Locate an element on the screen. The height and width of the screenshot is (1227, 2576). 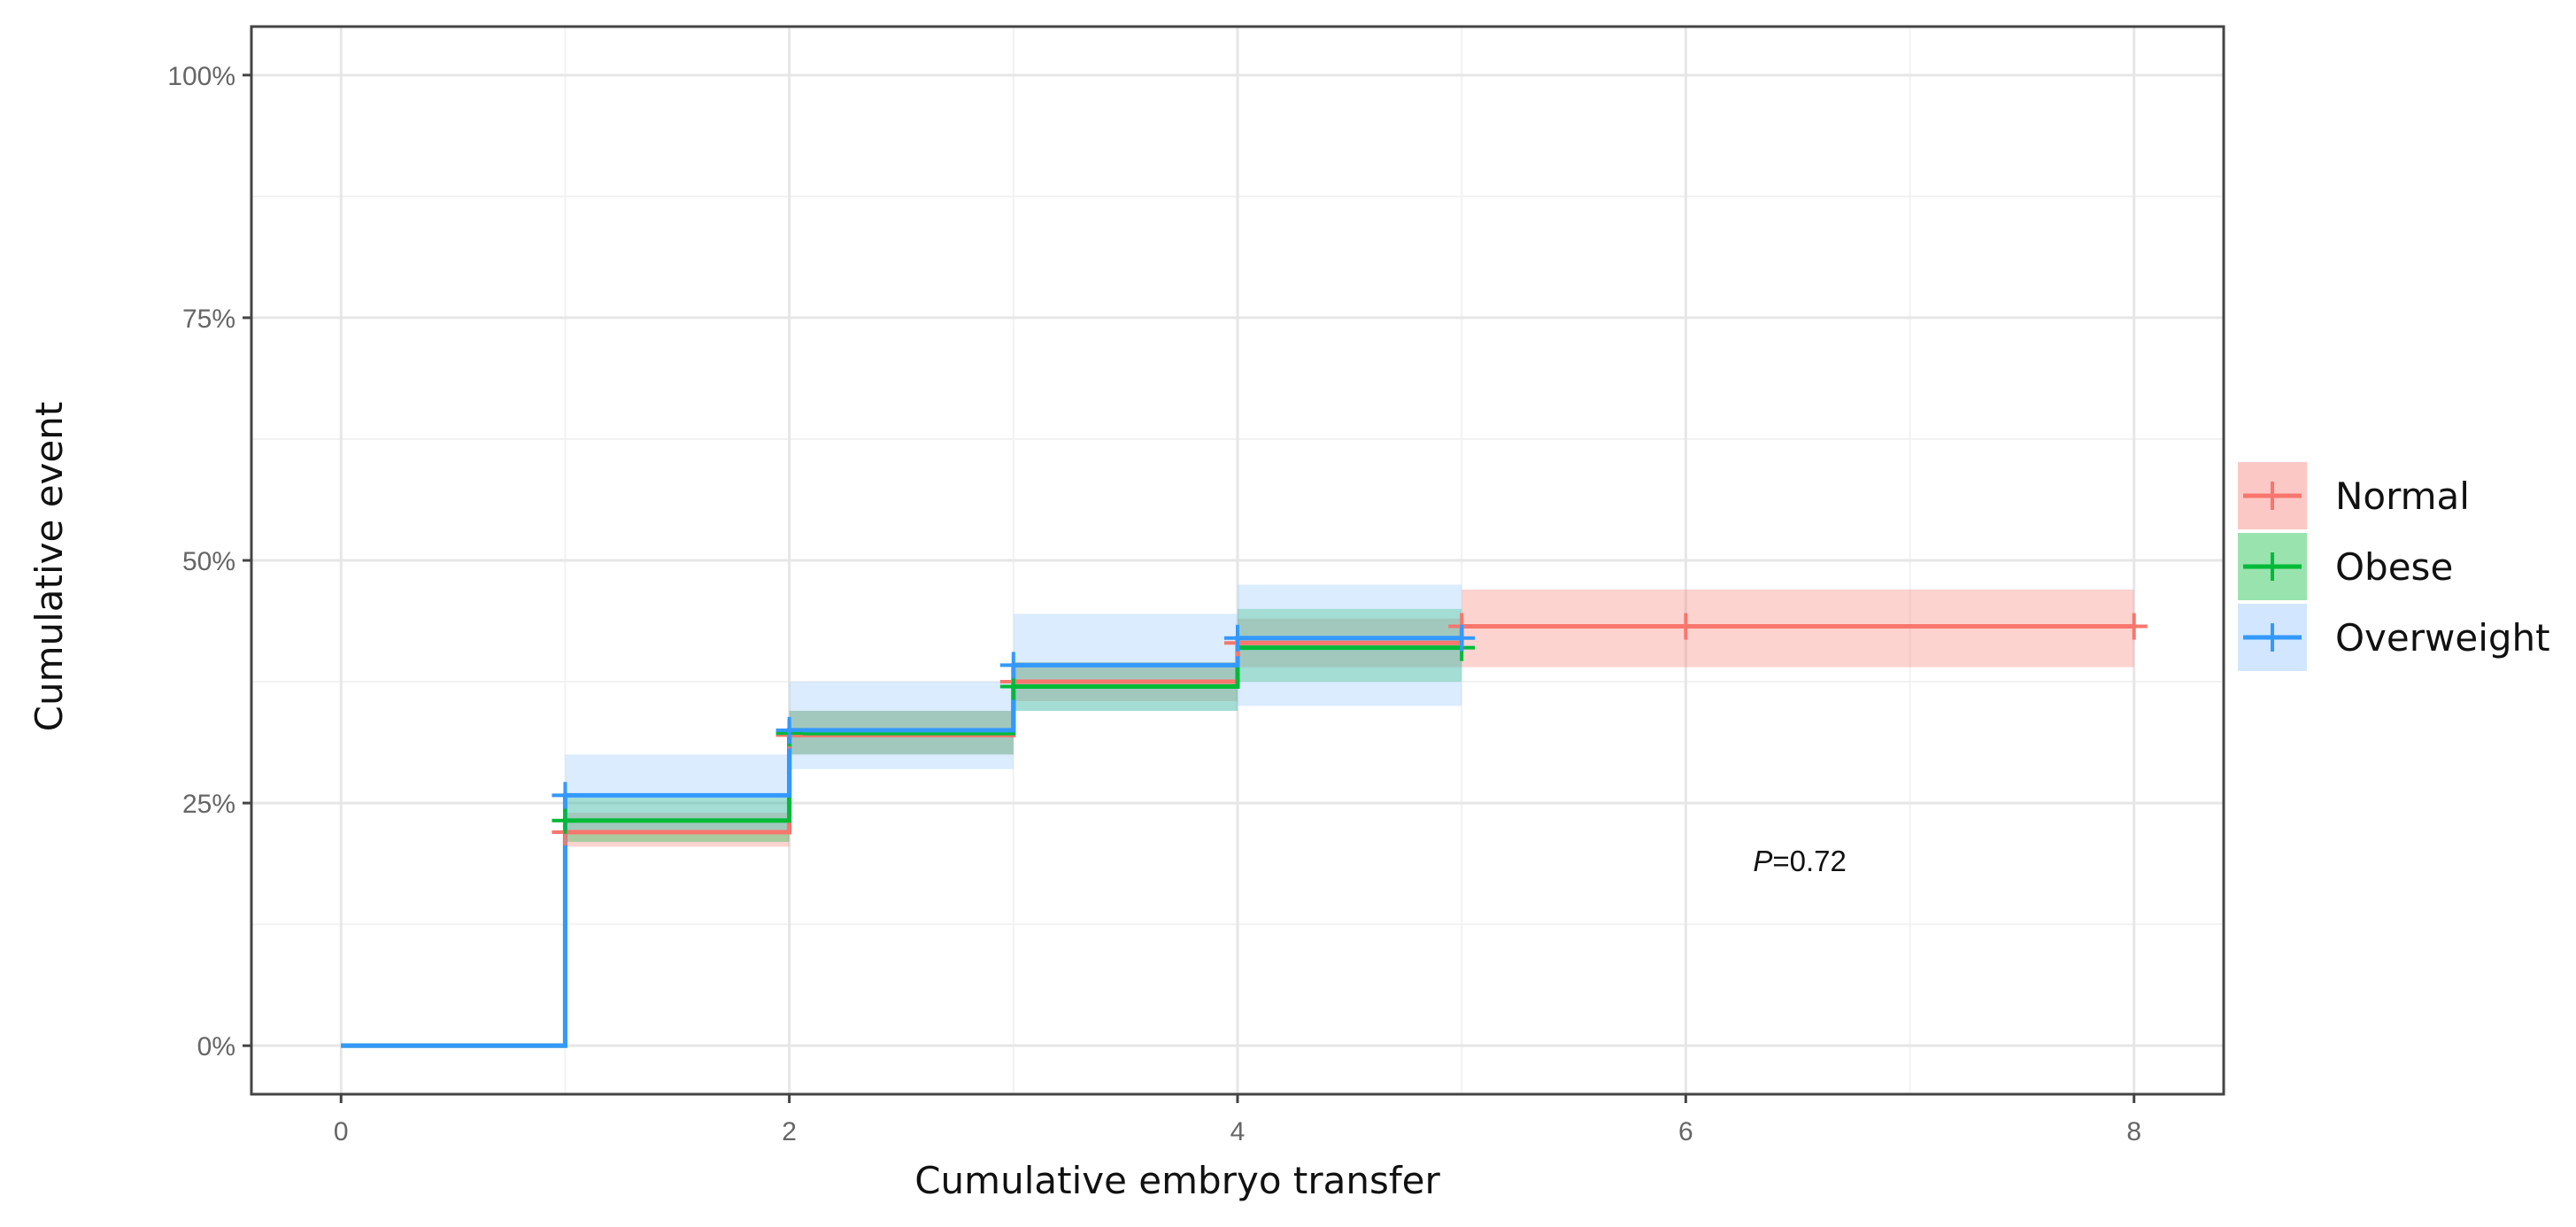
legend-item-obese: Obese is located at coordinates (2345, 566).